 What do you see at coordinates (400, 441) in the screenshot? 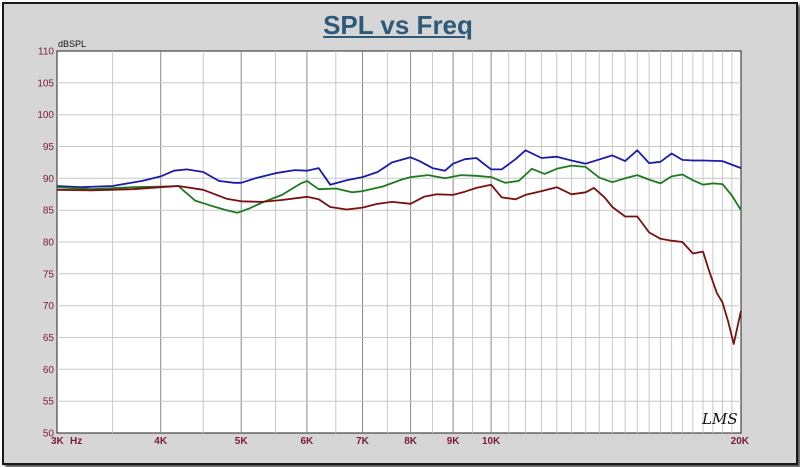
I see `x-tick-labels: 3K 4K 5K 6K 7K 8K 9K 10K 20K` at bounding box center [400, 441].